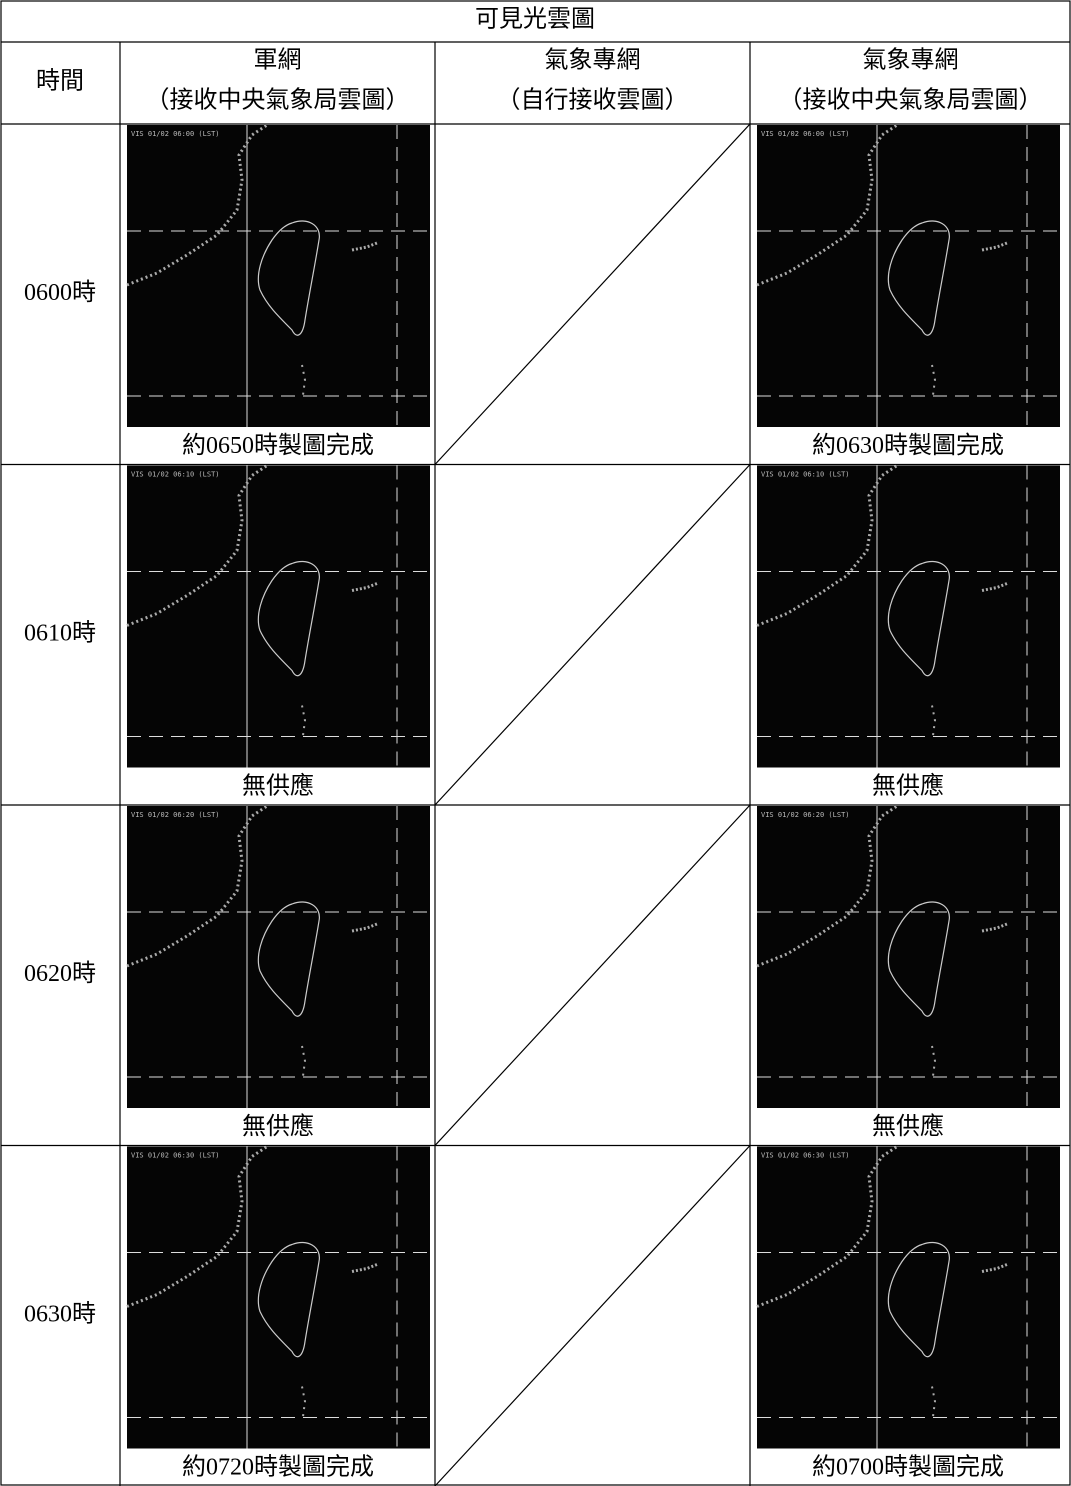 Image resolution: width=1071 pixels, height=1486 pixels. What do you see at coordinates (278, 60) in the screenshot?
I see `header-name: 軍網` at bounding box center [278, 60].